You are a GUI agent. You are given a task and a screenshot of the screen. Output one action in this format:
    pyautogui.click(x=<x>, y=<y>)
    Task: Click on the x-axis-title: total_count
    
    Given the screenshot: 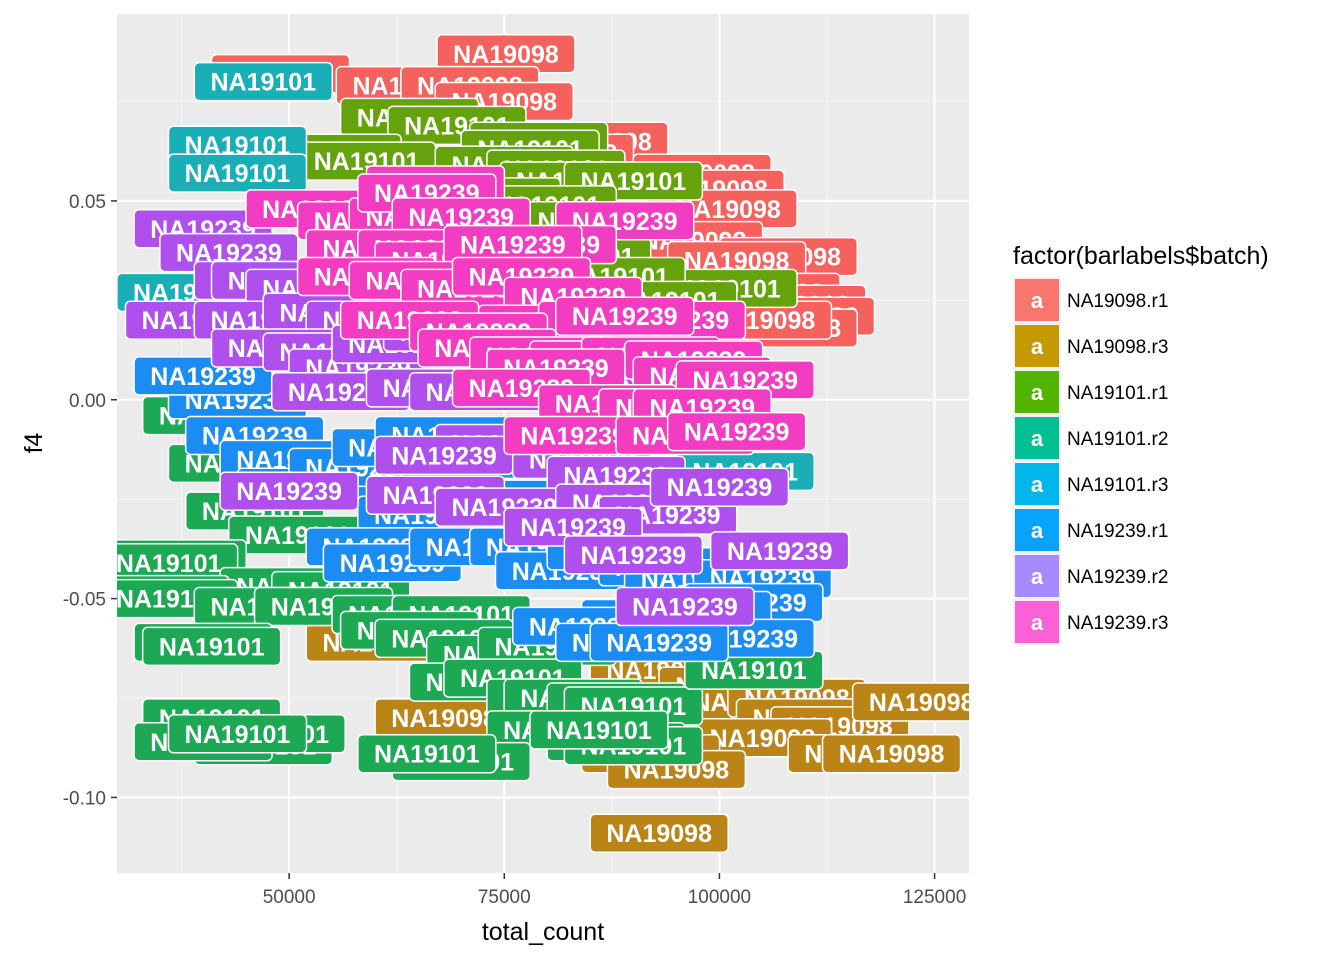 What is the action you would take?
    pyautogui.click(x=543, y=932)
    